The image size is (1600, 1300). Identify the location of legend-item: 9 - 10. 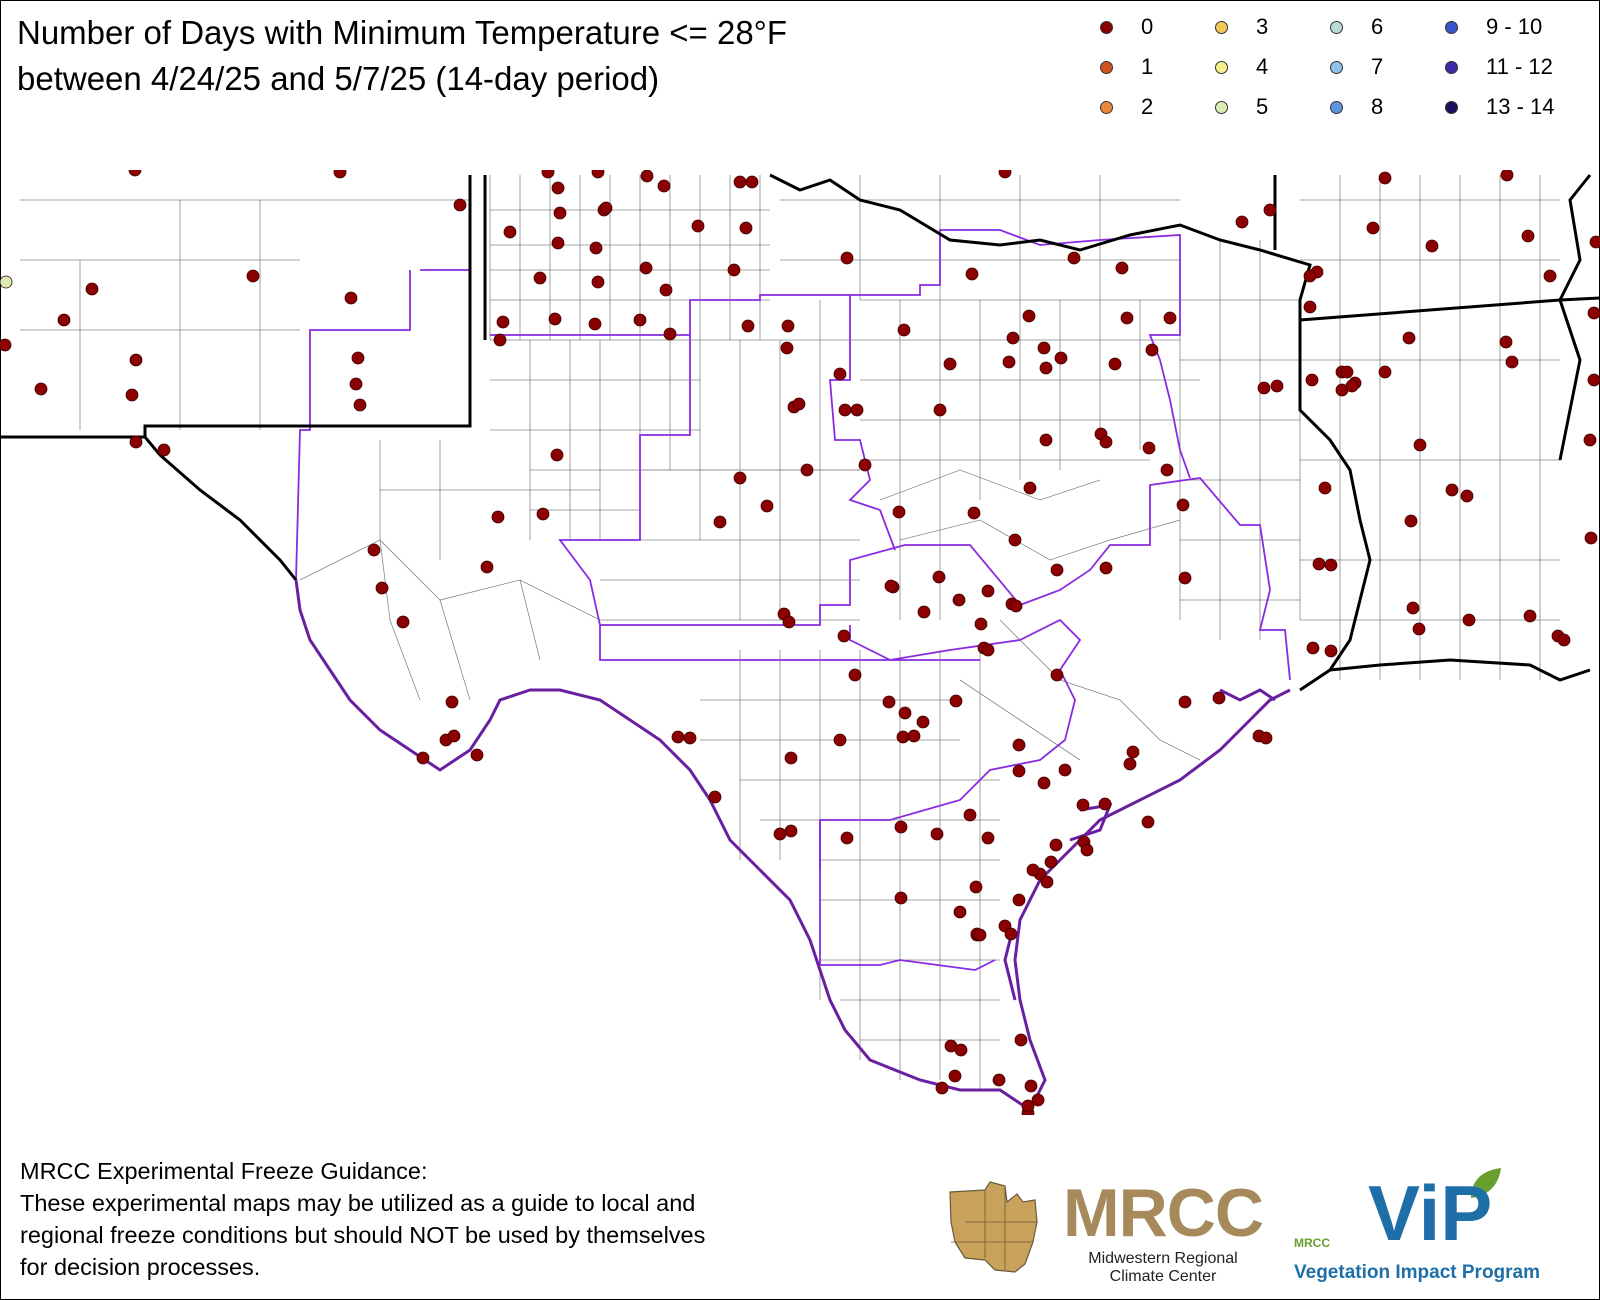
(1493, 27).